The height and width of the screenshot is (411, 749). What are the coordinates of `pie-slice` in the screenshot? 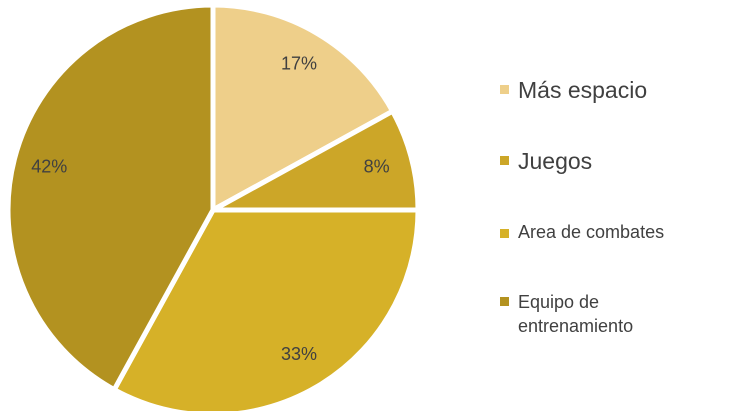 It's located at (303, 108).